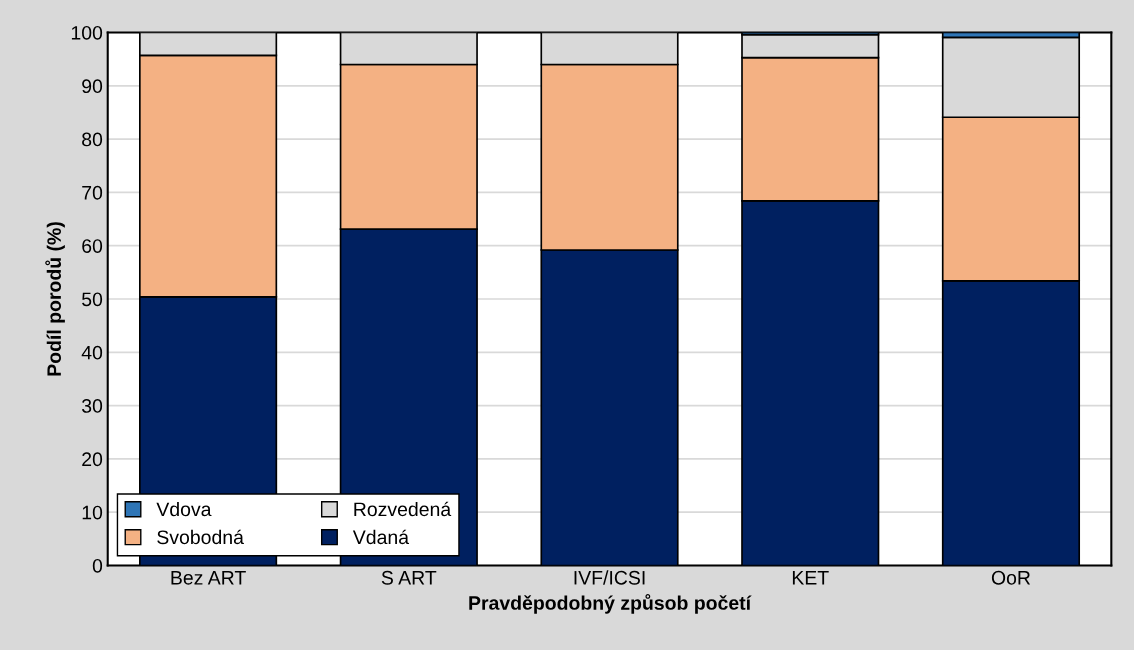  I want to click on x-tick-label: OoR, so click(1011, 577).